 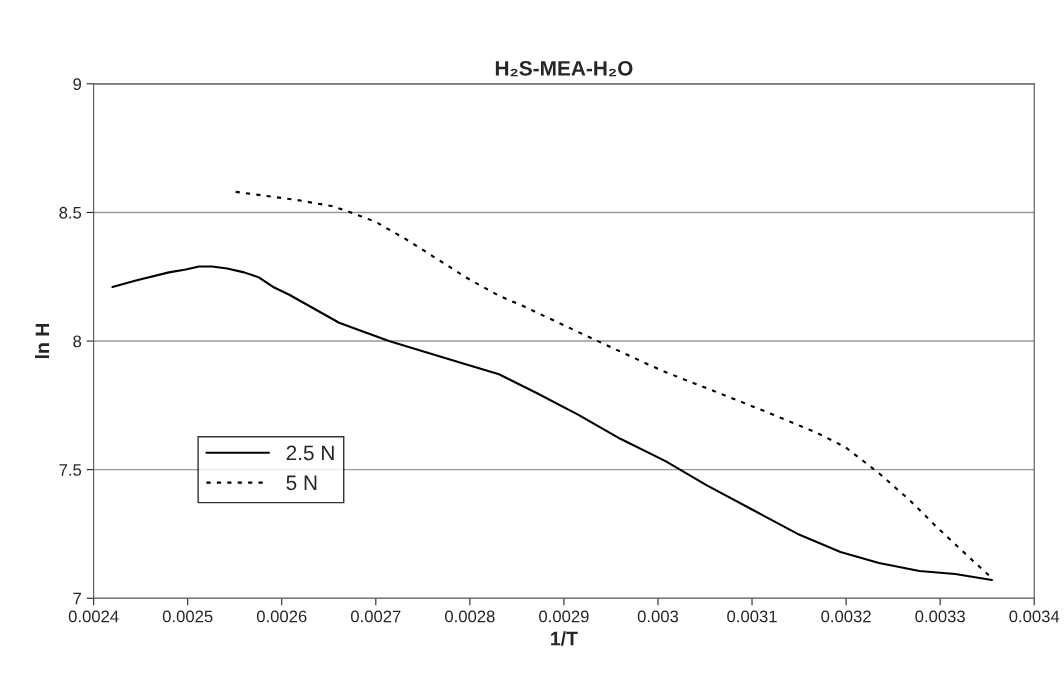 I want to click on x-axis-title: 1/T, so click(x=564, y=638).